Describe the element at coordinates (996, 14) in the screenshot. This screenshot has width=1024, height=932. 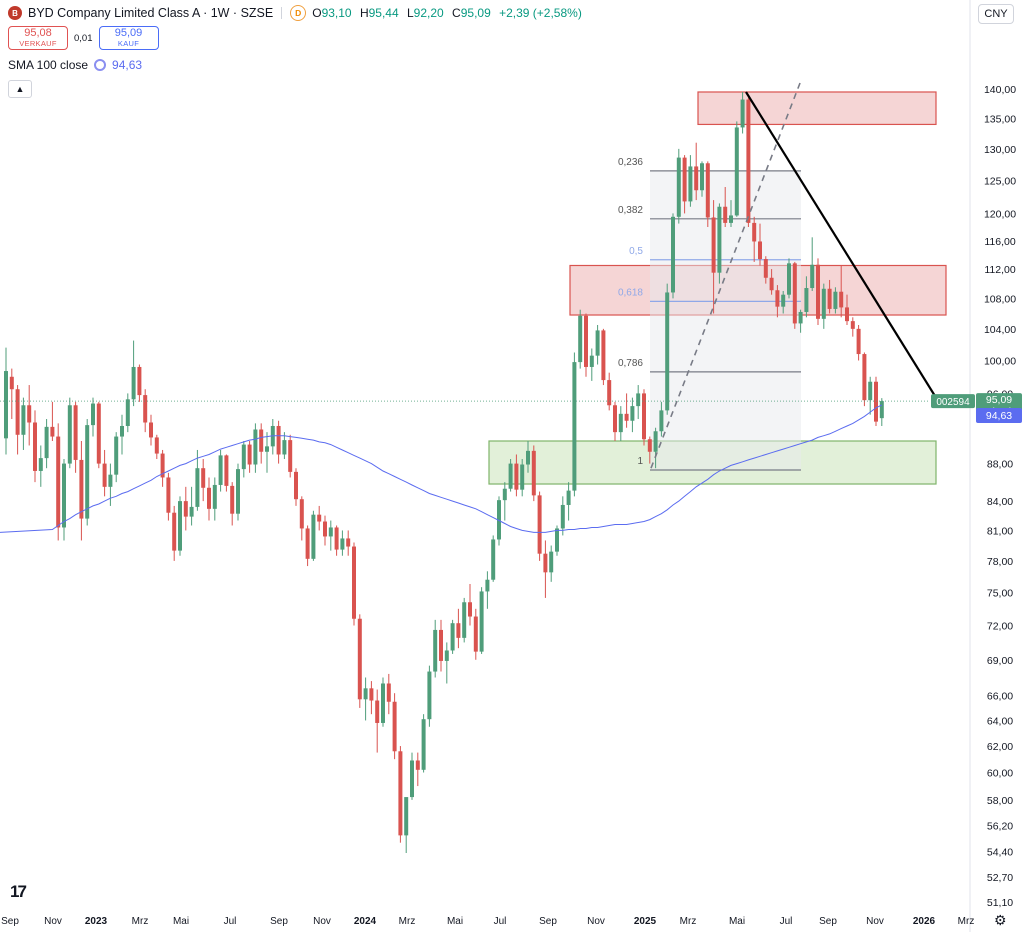
I see `currency-button: CNY` at that location.